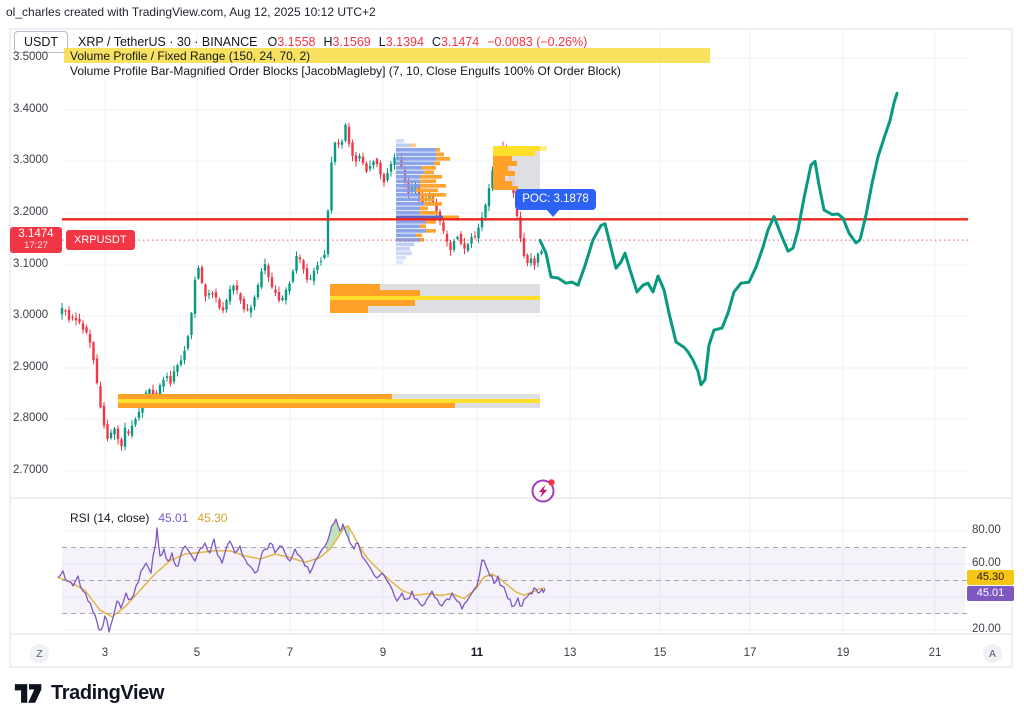 This screenshot has height=721, width=1024. Describe the element at coordinates (990, 593) in the screenshot. I see `rsi-value-badge: 45.01` at that location.